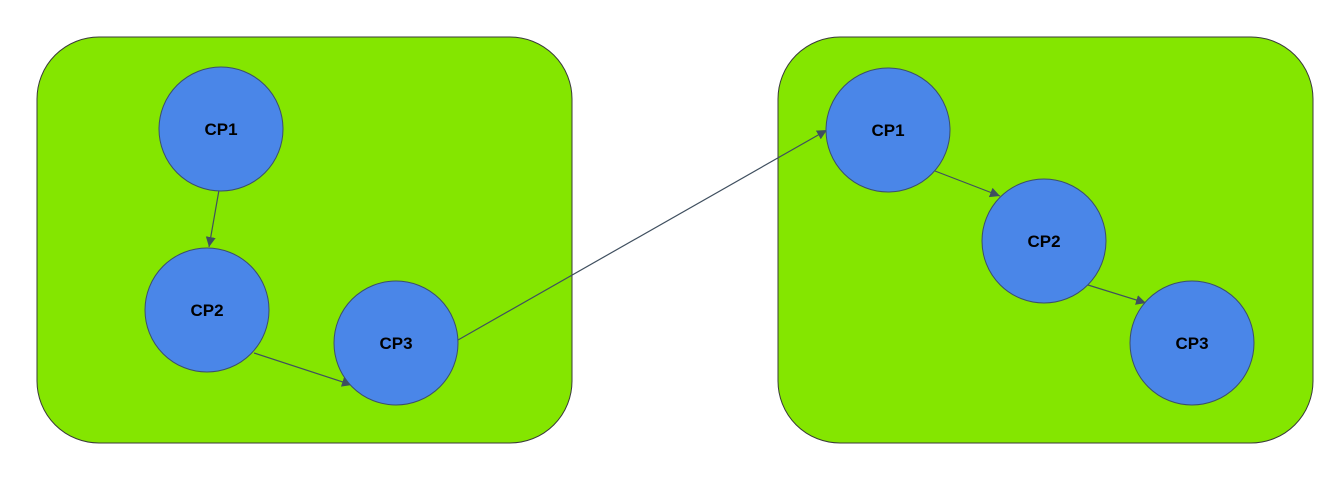 Image resolution: width=1340 pixels, height=493 pixels. I want to click on group-2-cp1-circle, so click(888, 130).